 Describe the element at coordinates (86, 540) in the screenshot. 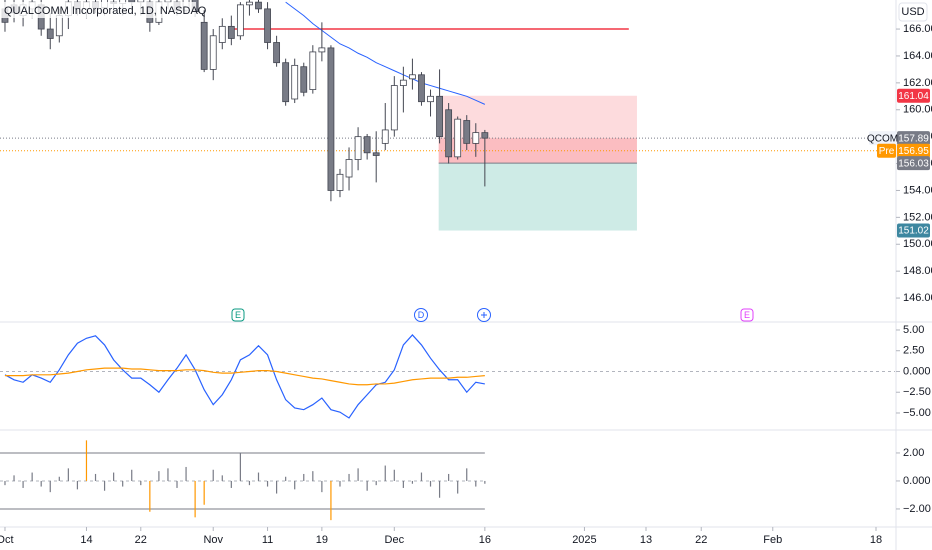

I see `x-tick-label: 14` at that location.